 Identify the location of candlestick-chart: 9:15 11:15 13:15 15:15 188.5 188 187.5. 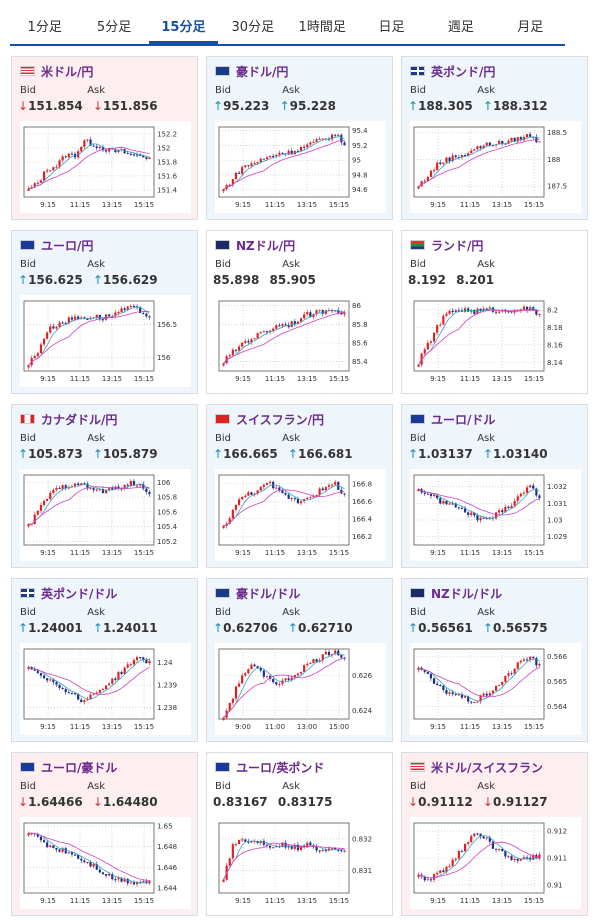
(495, 167).